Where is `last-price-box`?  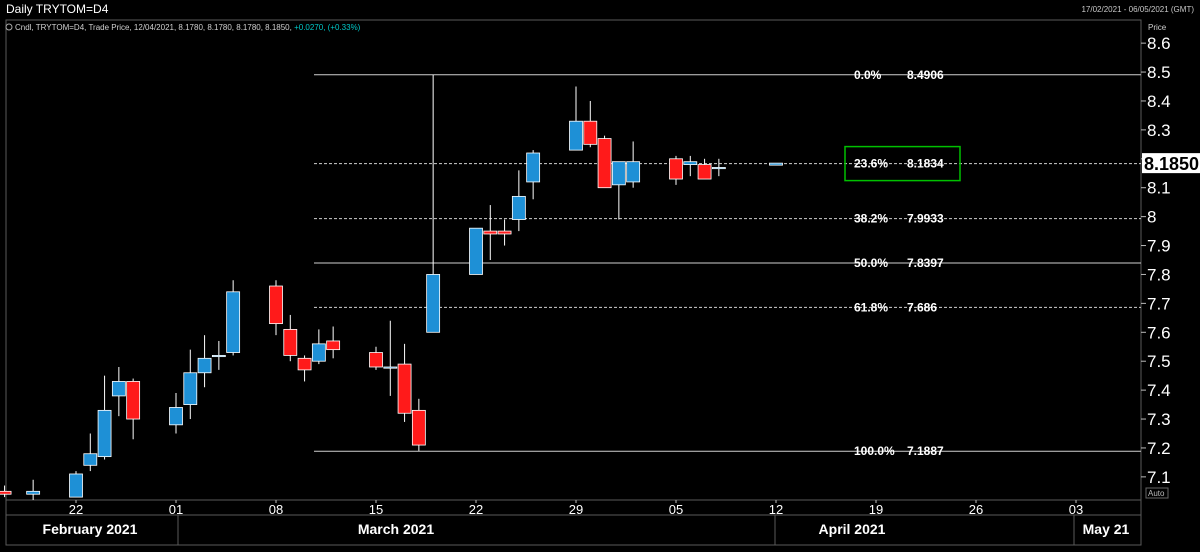 last-price-box is located at coordinates (1171, 163).